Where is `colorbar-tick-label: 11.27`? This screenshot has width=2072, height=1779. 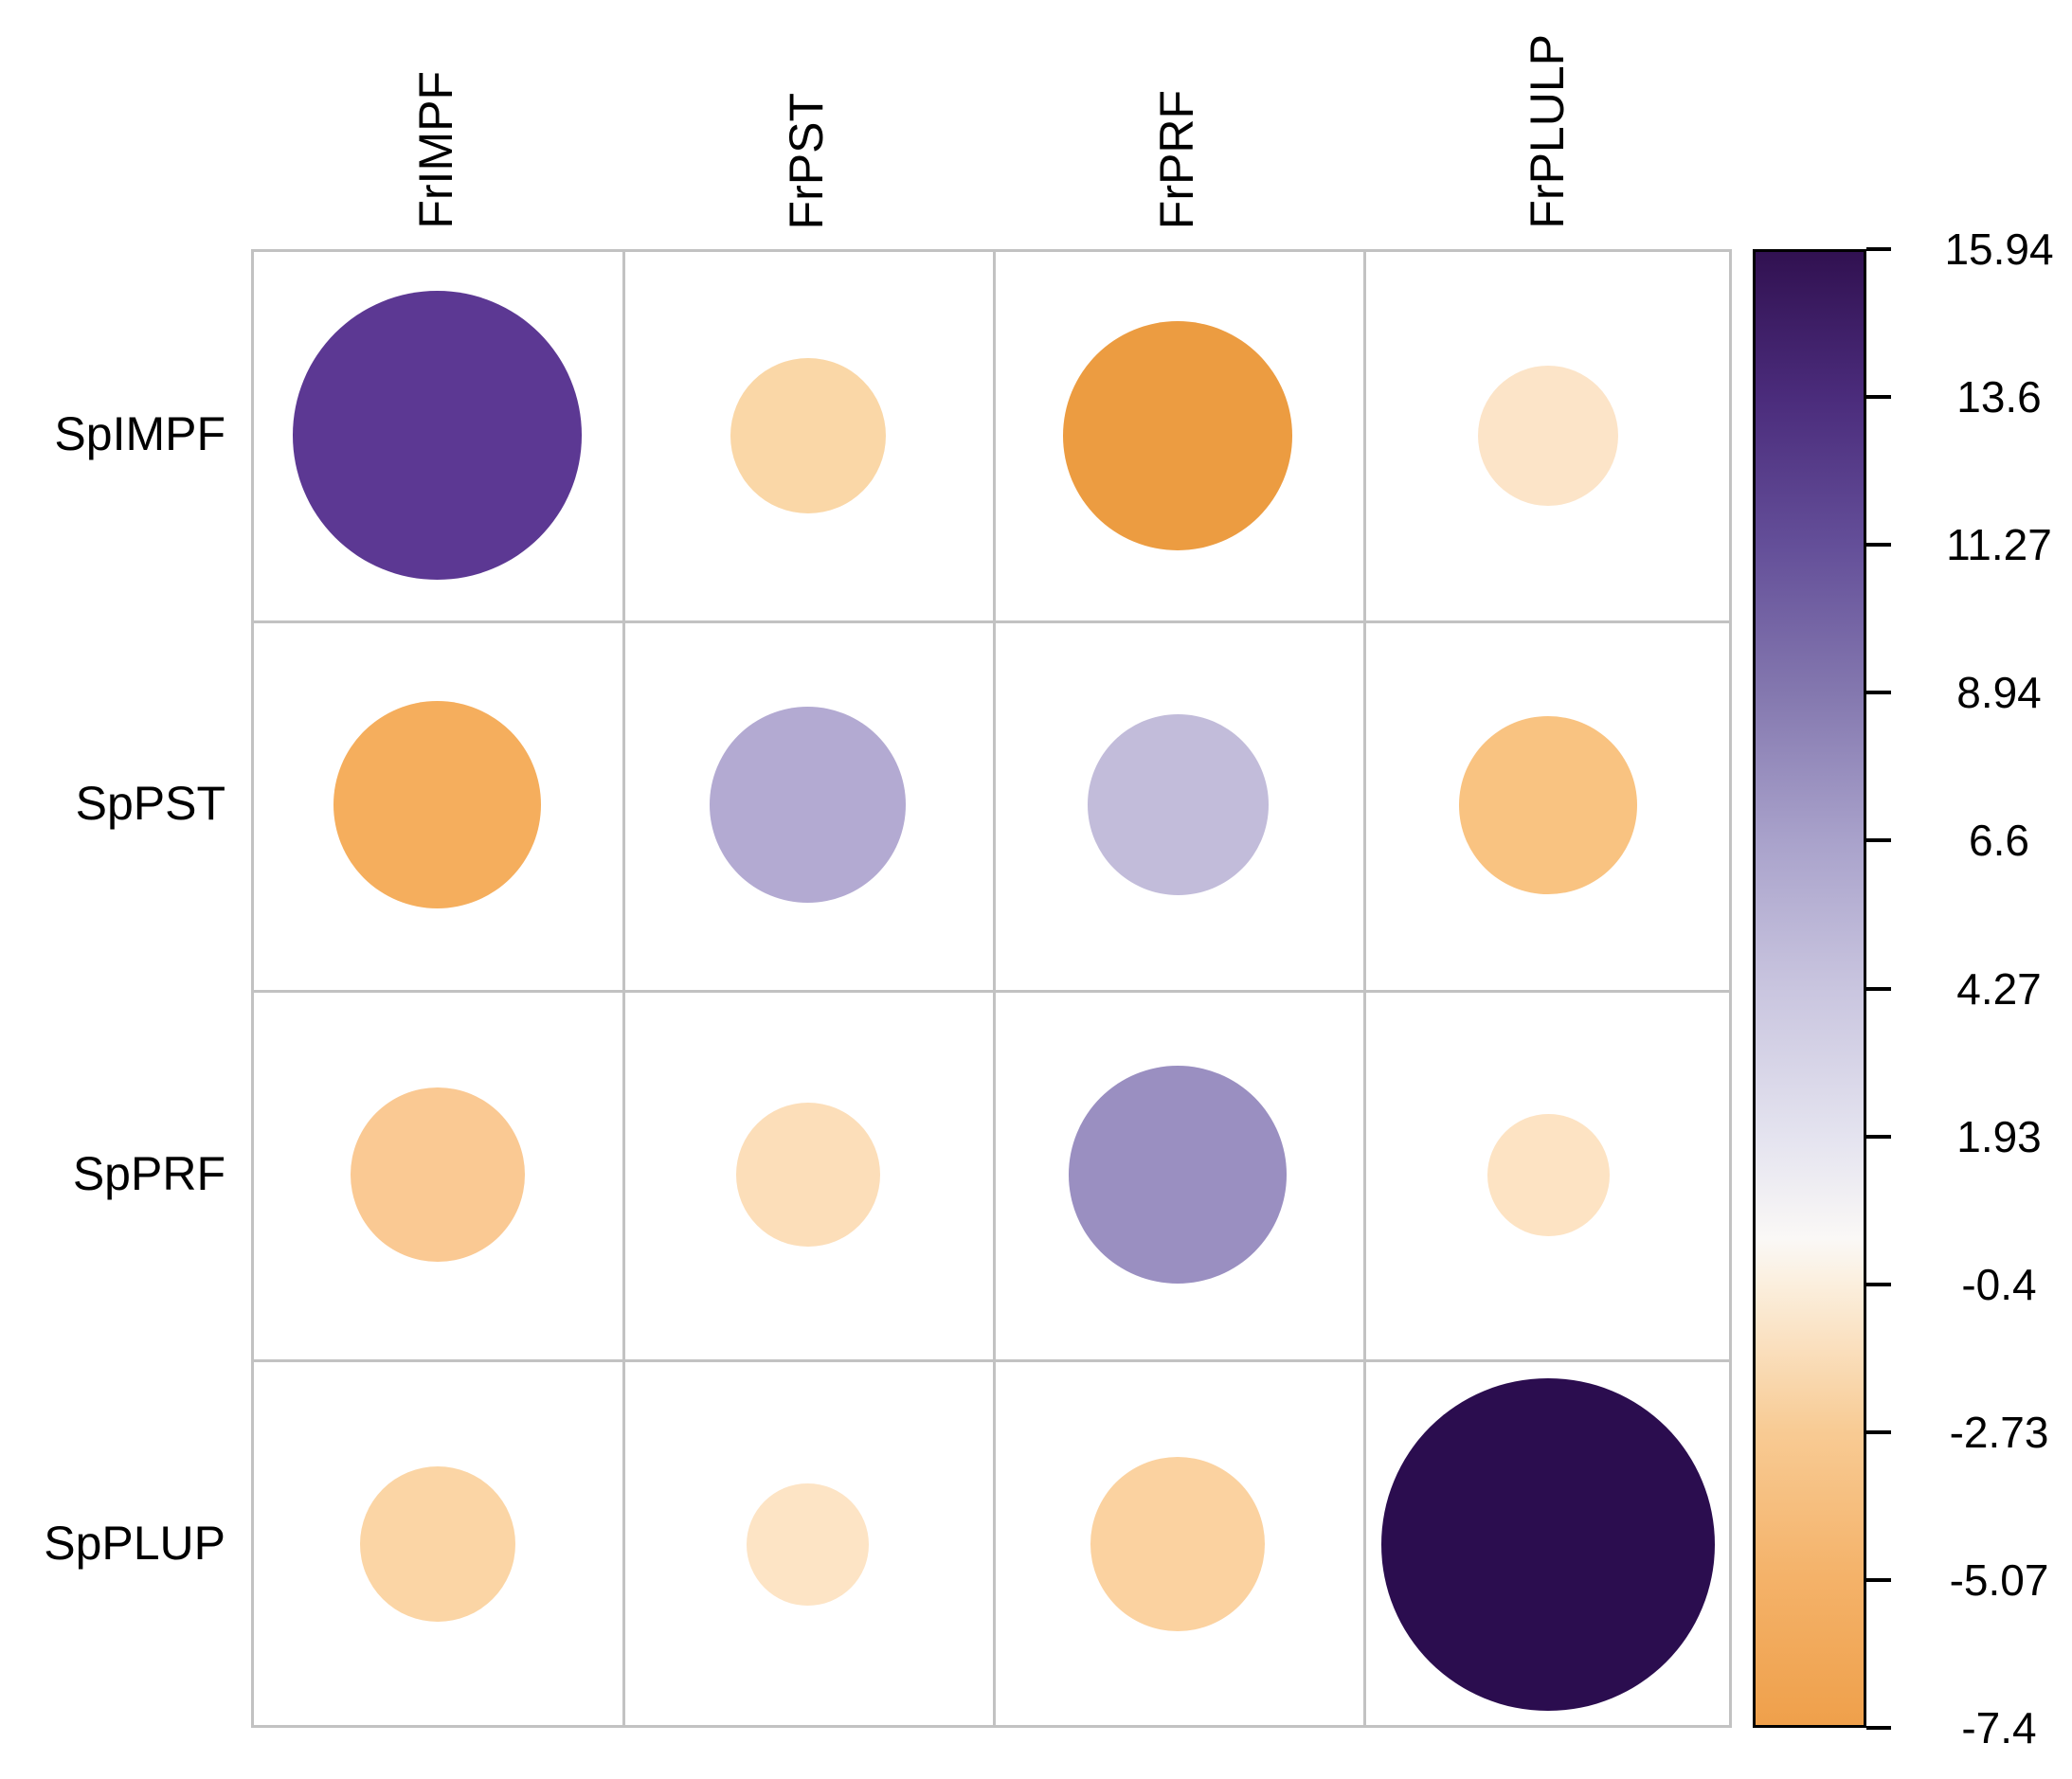
colorbar-tick-label: 11.27 is located at coordinates (1999, 545).